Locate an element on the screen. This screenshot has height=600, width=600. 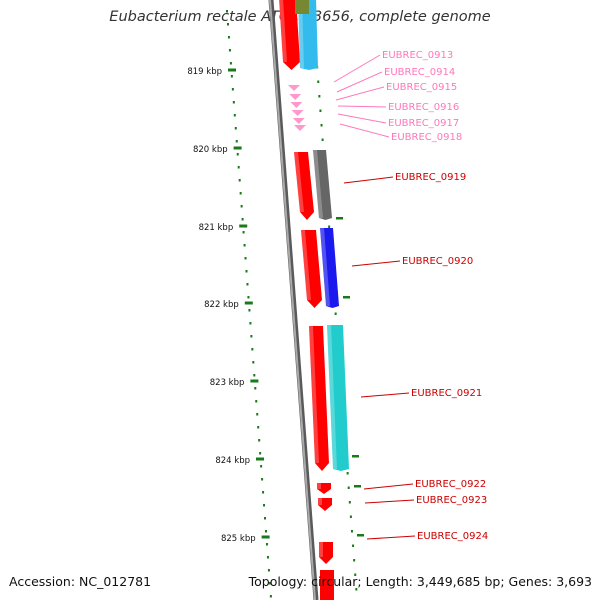
gene-label-eubrec_0923: EUBREC_0923 is located at coordinates (451, 500).